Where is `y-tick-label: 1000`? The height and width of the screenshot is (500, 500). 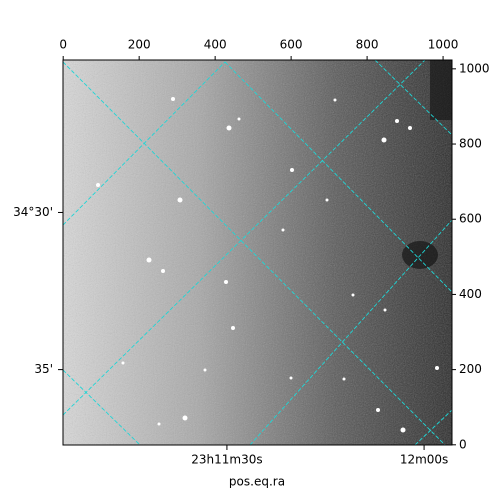 y-tick-label: 1000 is located at coordinates (474, 68).